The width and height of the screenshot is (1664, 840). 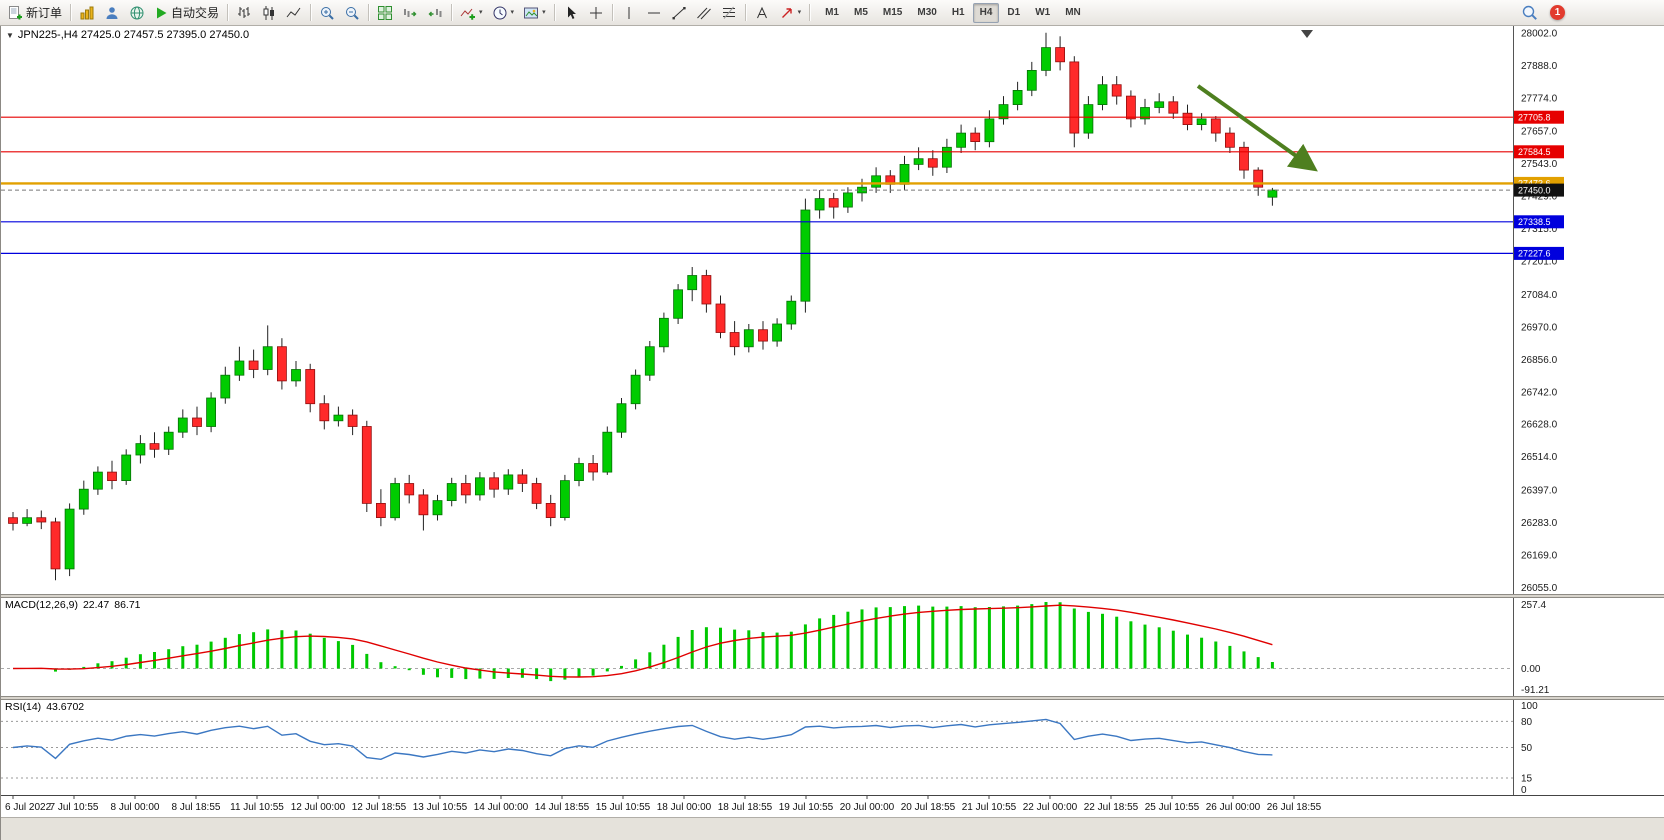 What do you see at coordinates (73, 605) in the screenshot?
I see `macd-label: MACD(12,26,9) 22.47 86.71` at bounding box center [73, 605].